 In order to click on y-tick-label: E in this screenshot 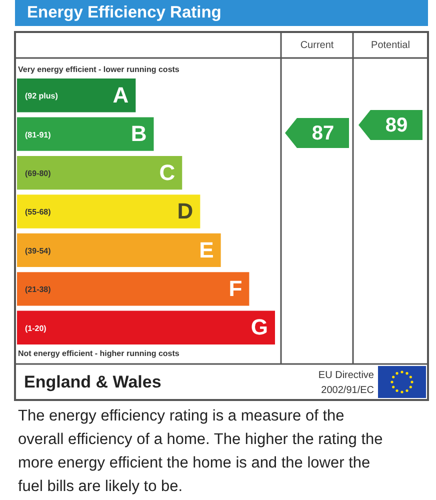, I will do `click(206, 249)`.